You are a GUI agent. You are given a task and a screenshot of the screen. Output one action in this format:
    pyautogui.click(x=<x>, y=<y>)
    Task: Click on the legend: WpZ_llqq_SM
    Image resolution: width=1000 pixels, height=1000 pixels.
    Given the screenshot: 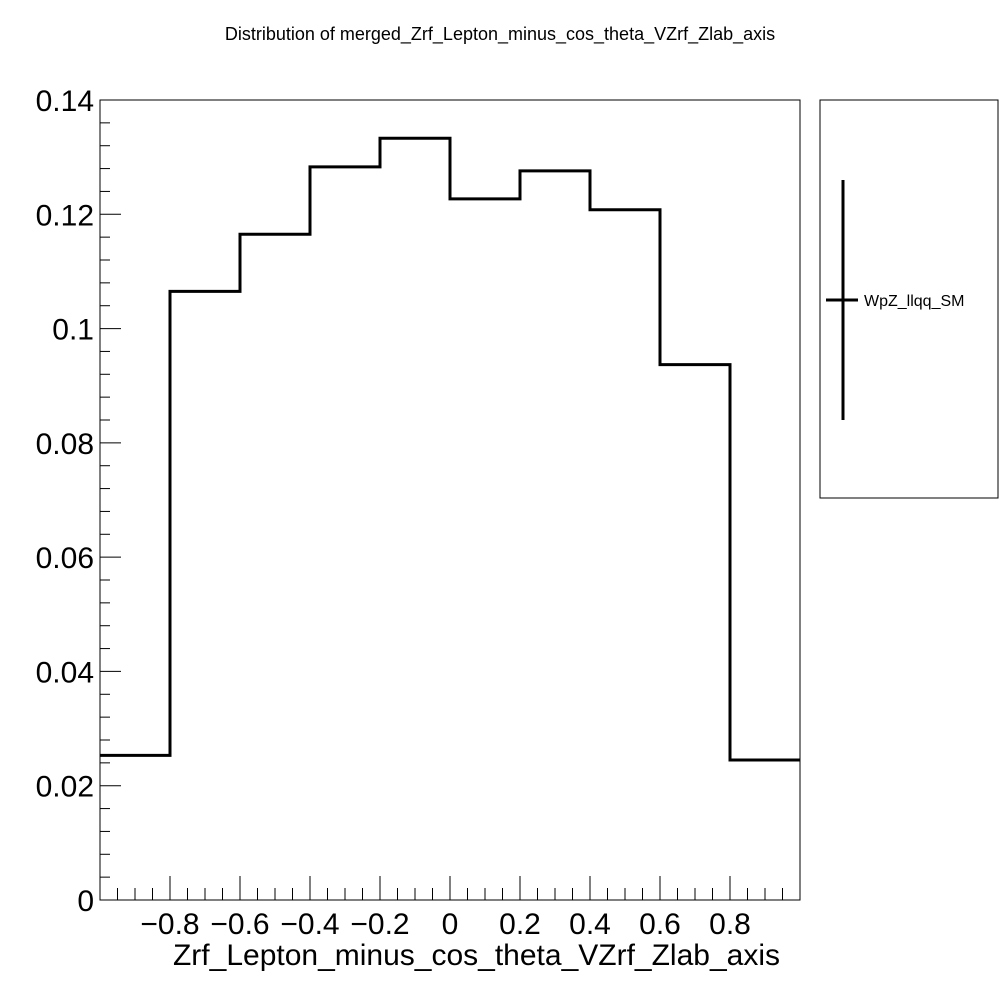 What is the action you would take?
    pyautogui.click(x=909, y=299)
    